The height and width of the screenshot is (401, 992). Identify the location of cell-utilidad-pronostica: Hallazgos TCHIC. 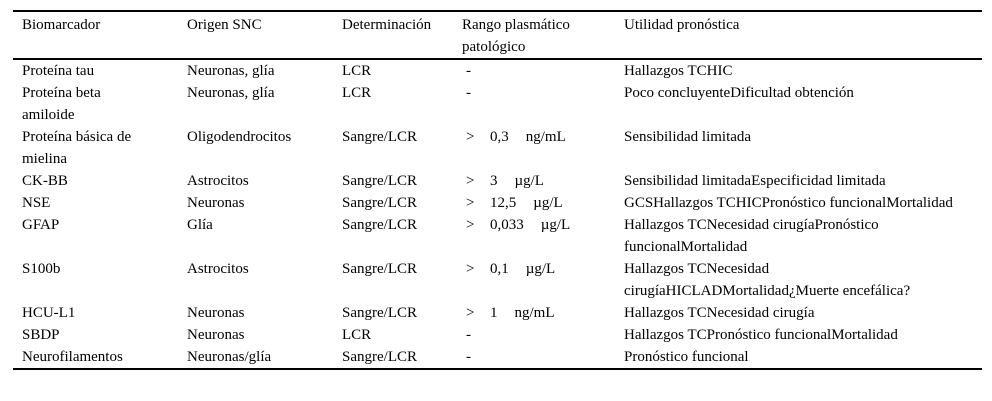
(678, 71).